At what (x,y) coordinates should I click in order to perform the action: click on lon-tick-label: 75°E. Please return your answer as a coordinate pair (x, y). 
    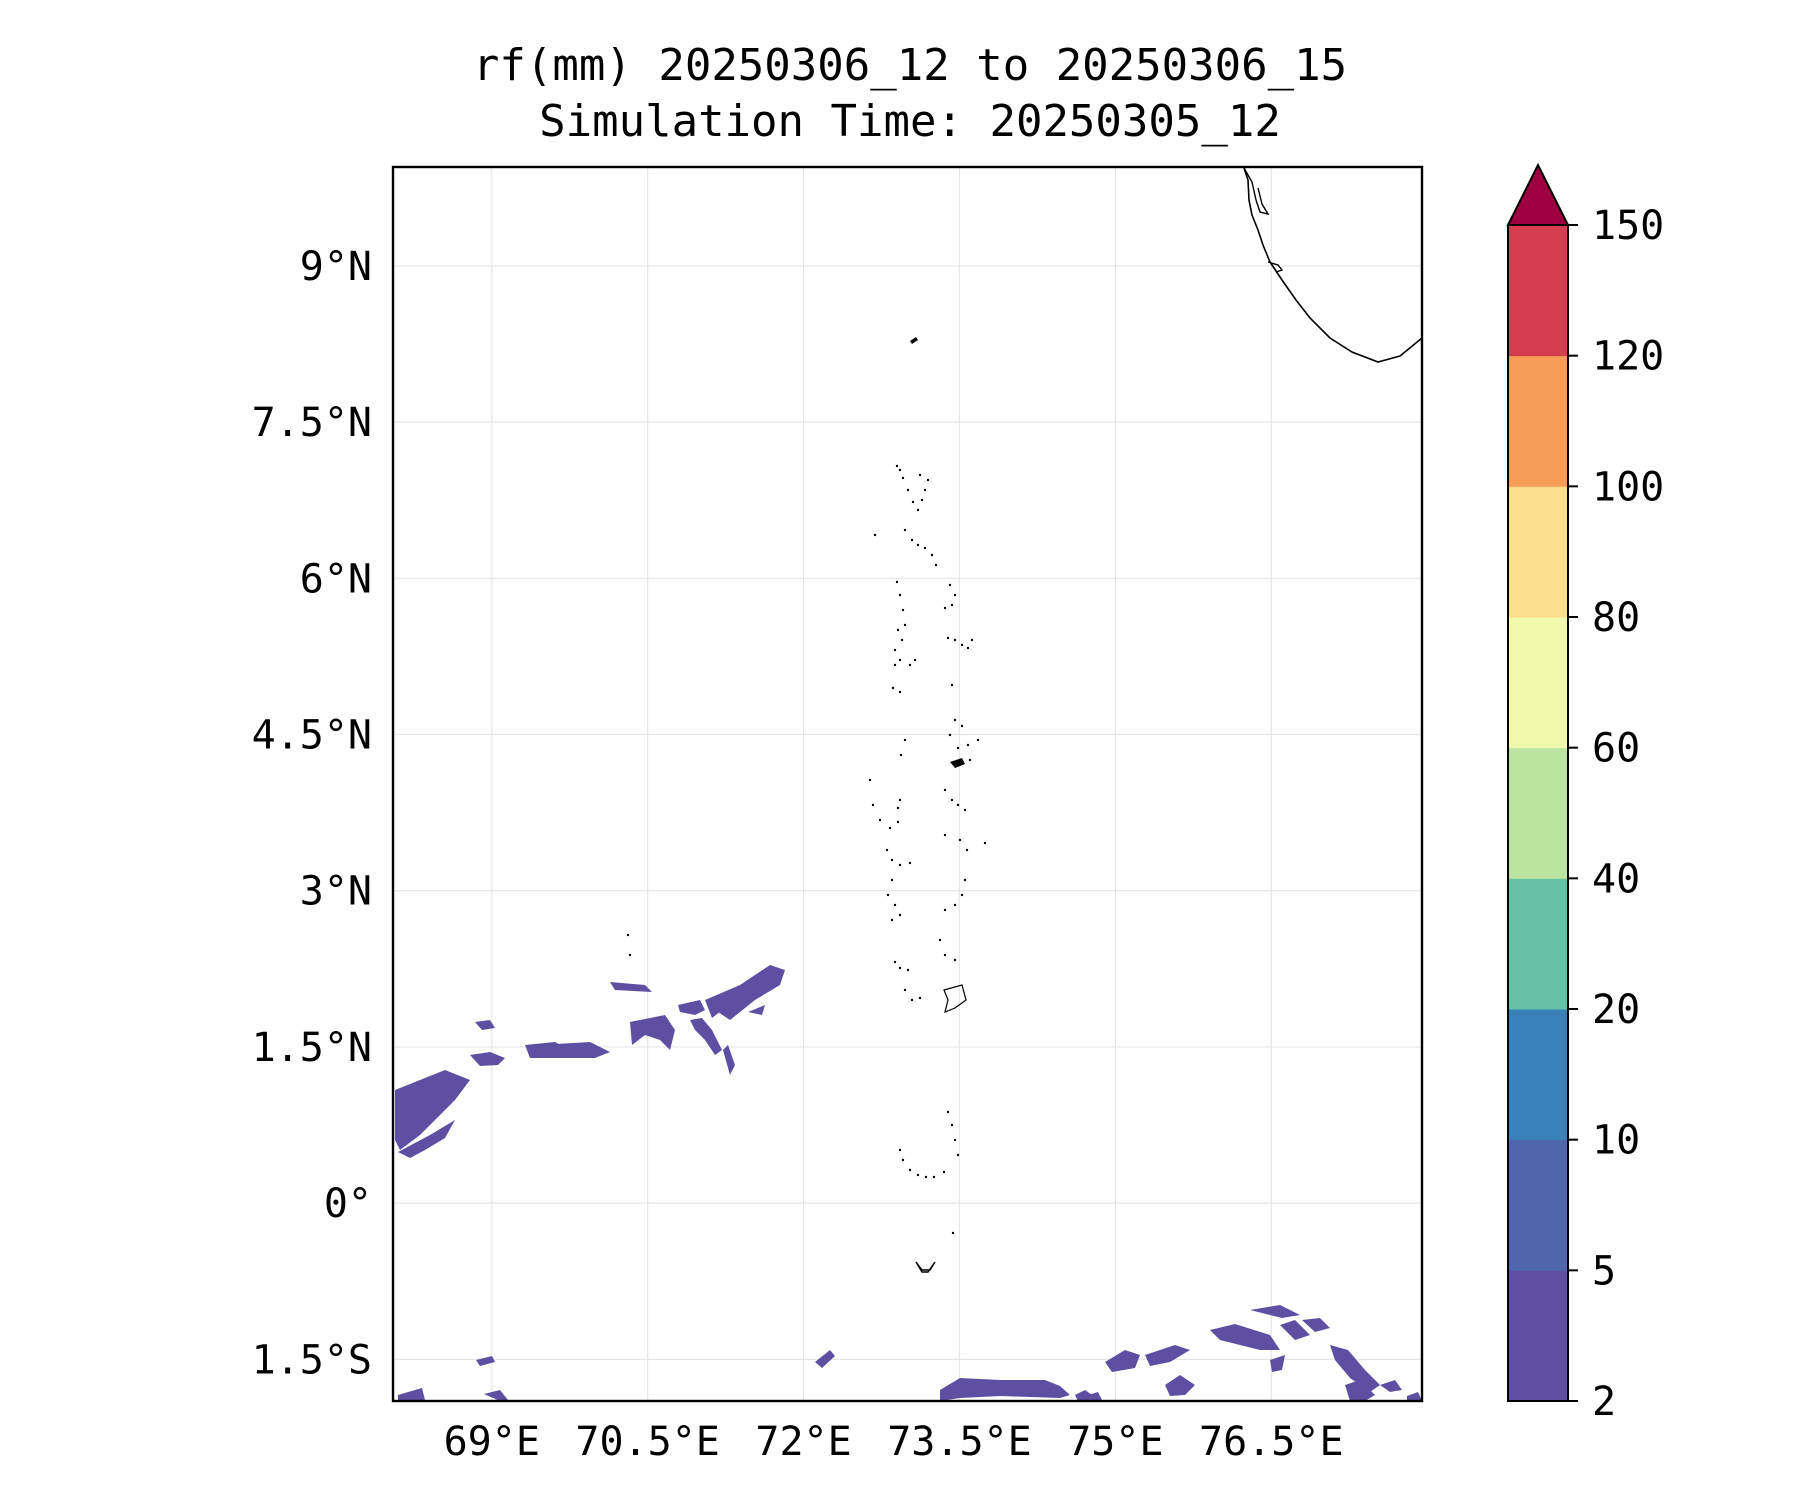
    Looking at the image, I should click on (1115, 1442).